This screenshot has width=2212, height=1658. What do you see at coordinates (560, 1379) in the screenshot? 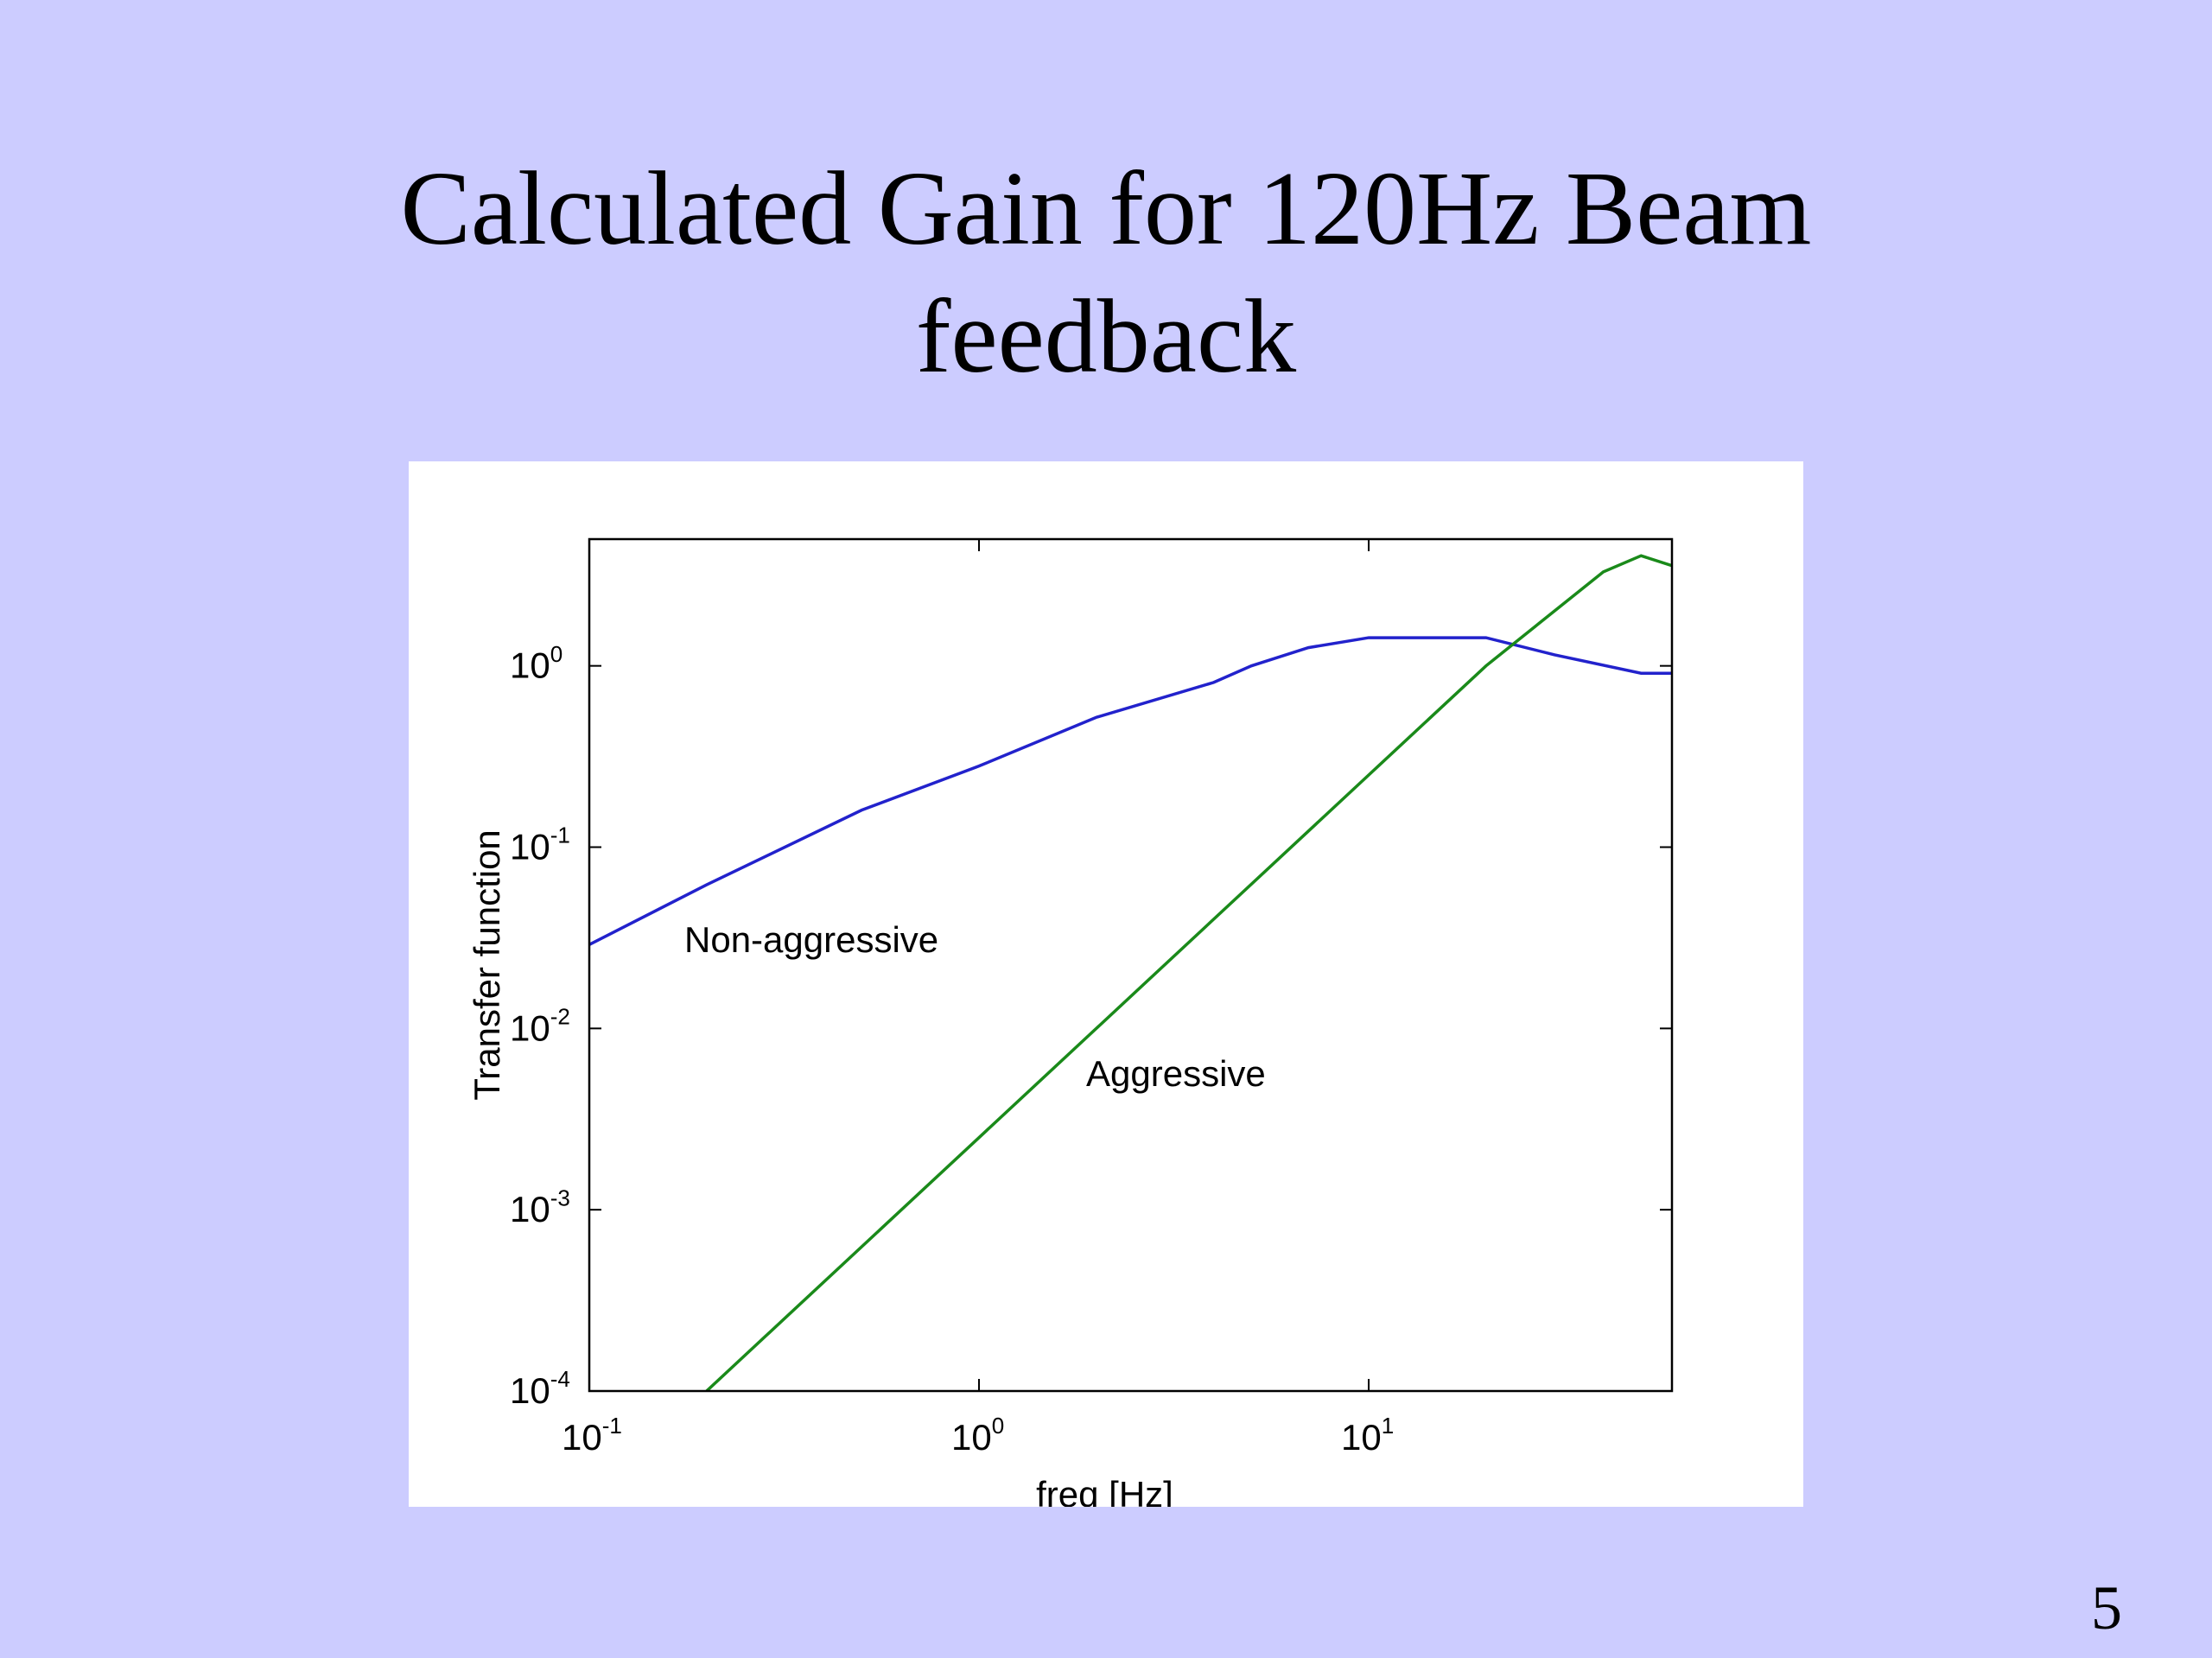
I see `y-tick-label-exponent: -4` at bounding box center [560, 1379].